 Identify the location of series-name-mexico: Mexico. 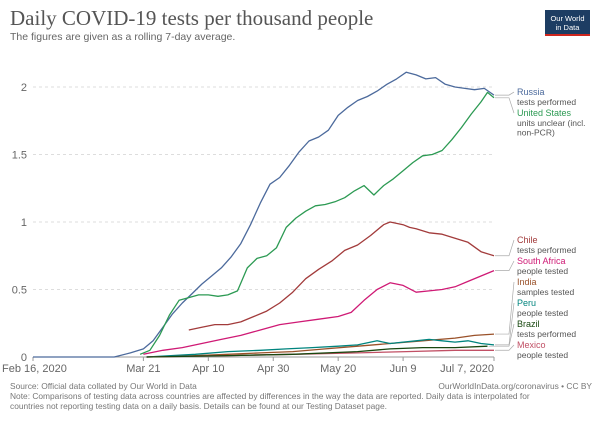
(531, 345).